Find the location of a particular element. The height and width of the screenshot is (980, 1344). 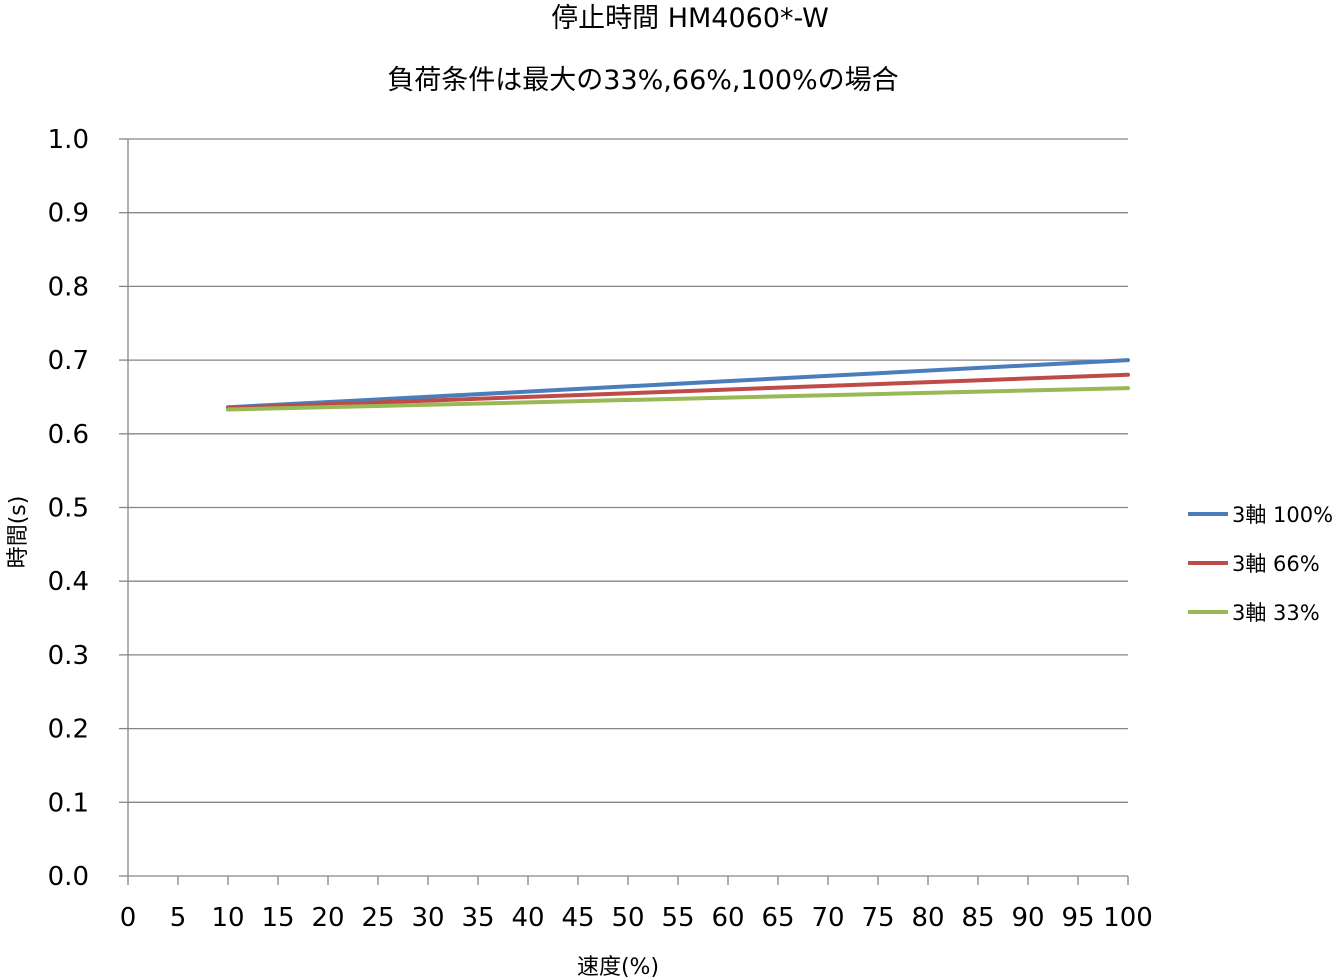

x-axis-label: 速度(%) is located at coordinates (618, 967).